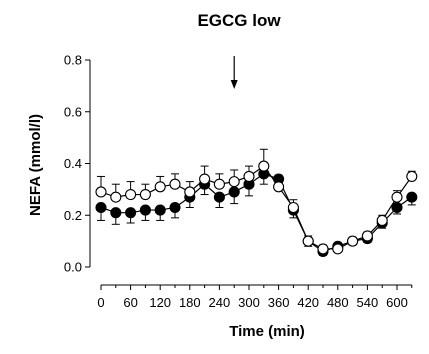  I want to click on x-tick-label: 540, so click(368, 302).